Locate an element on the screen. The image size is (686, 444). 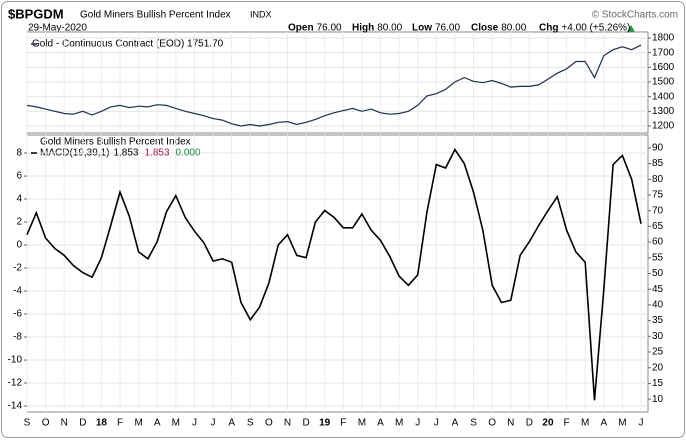
x-tick-label: 18 is located at coordinates (102, 423).